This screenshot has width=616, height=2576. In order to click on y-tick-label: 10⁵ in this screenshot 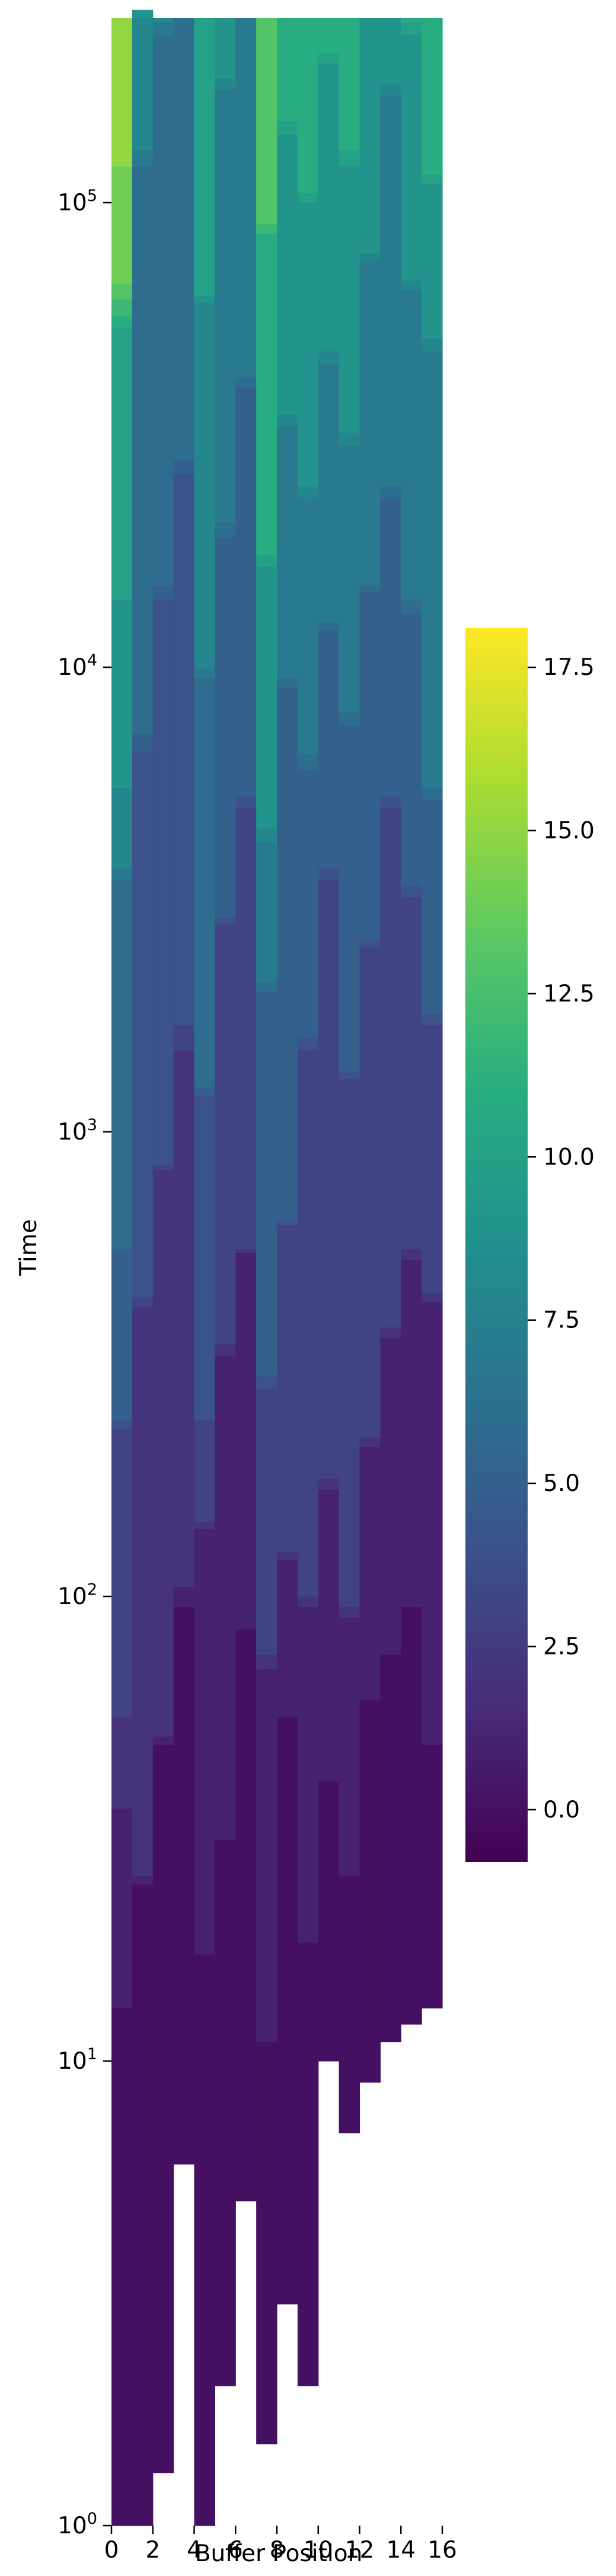, I will do `click(78, 201)`.